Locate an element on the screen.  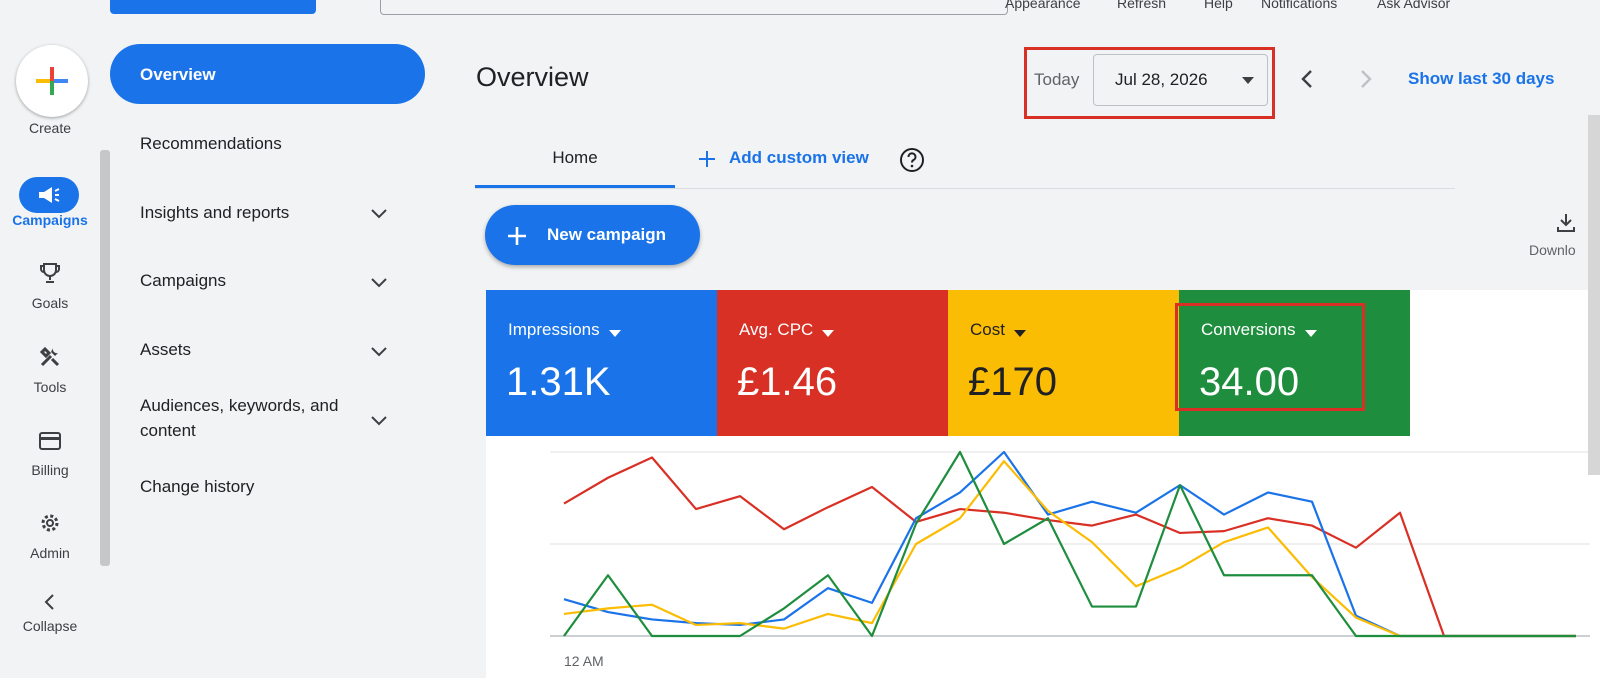
date-highlight-box is located at coordinates (1149, 83).